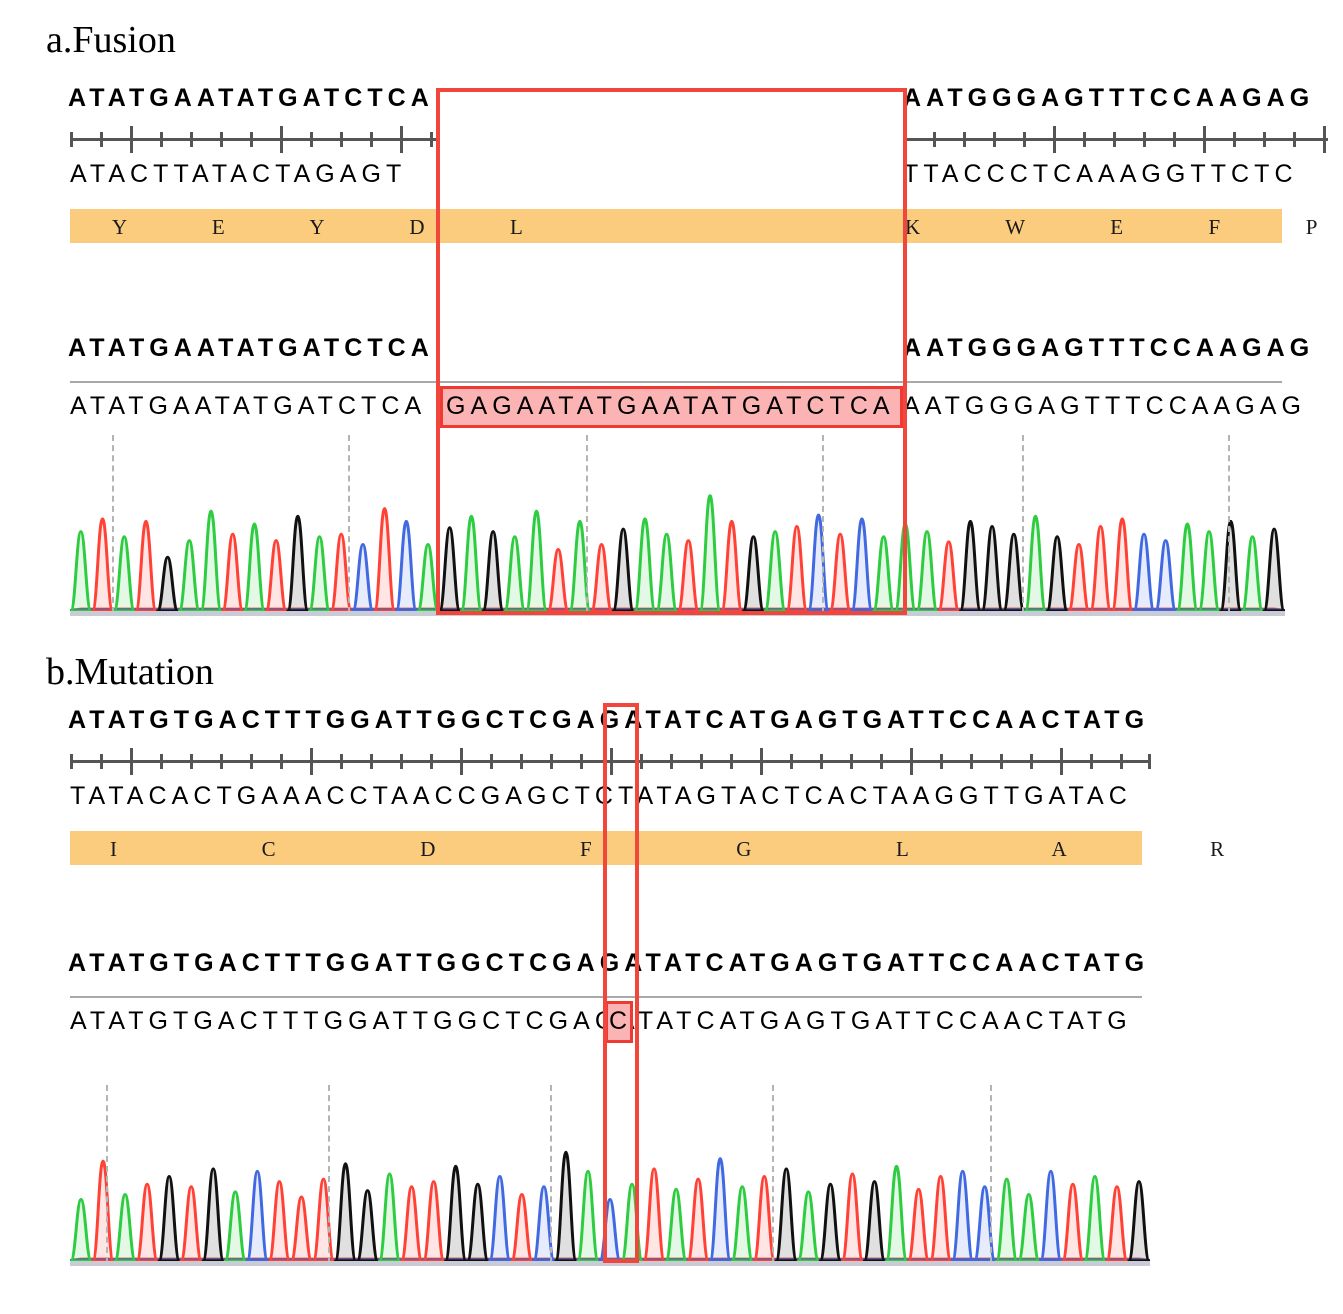  I want to click on panel-a-align-ref-right: AATGGGAGTTTCCAAGAG, so click(1109, 348).